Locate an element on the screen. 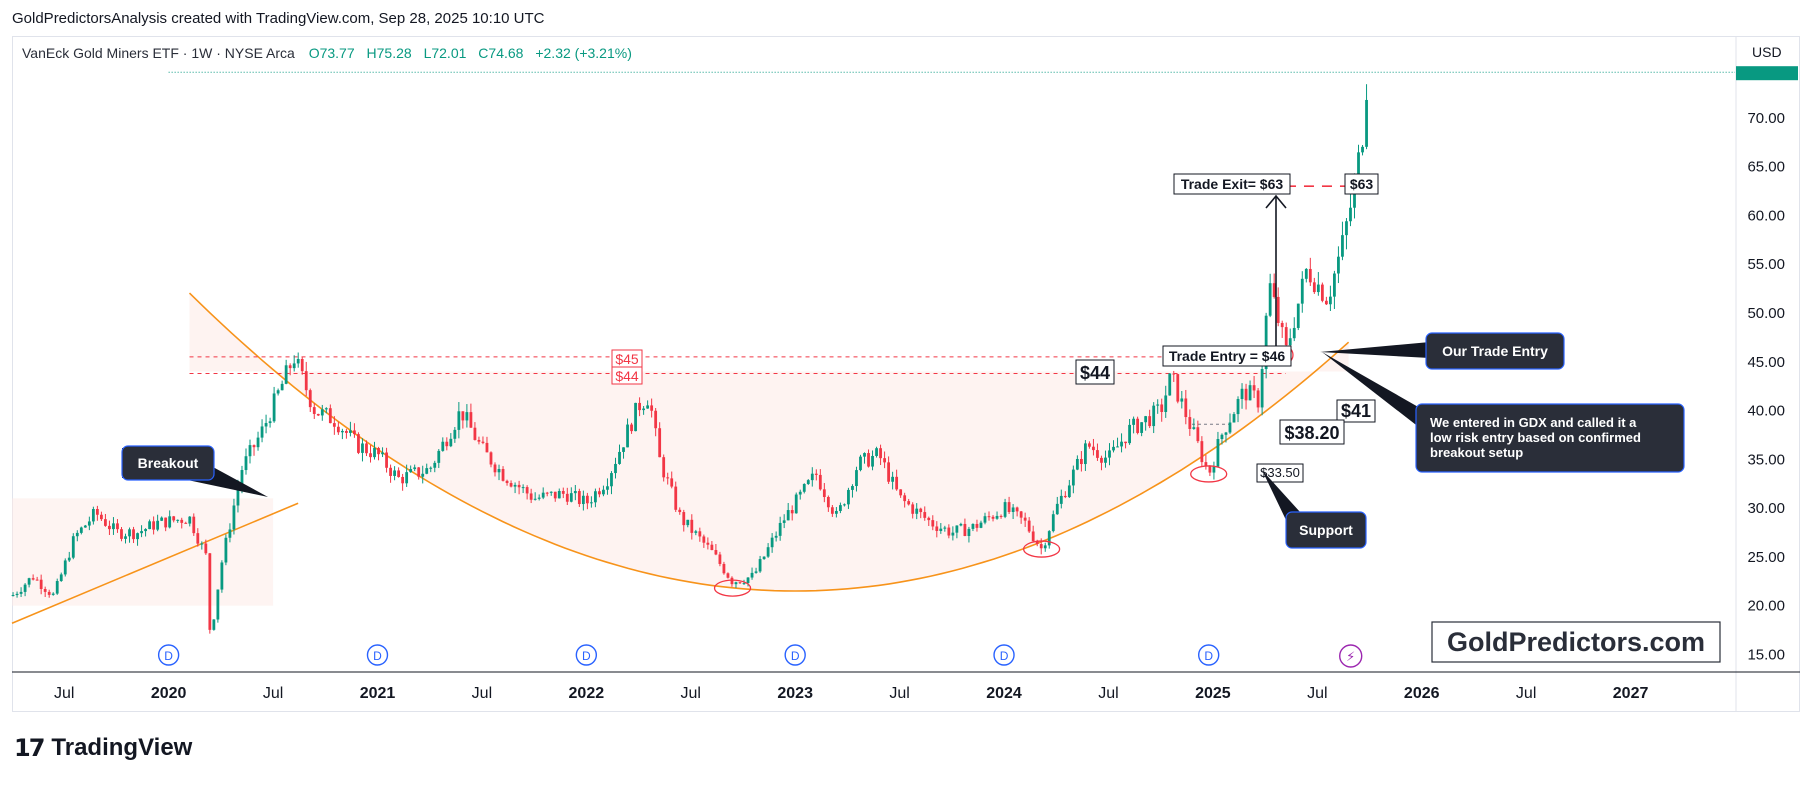 The height and width of the screenshot is (787, 1814). x-tick-label: 2026 is located at coordinates (1422, 693).